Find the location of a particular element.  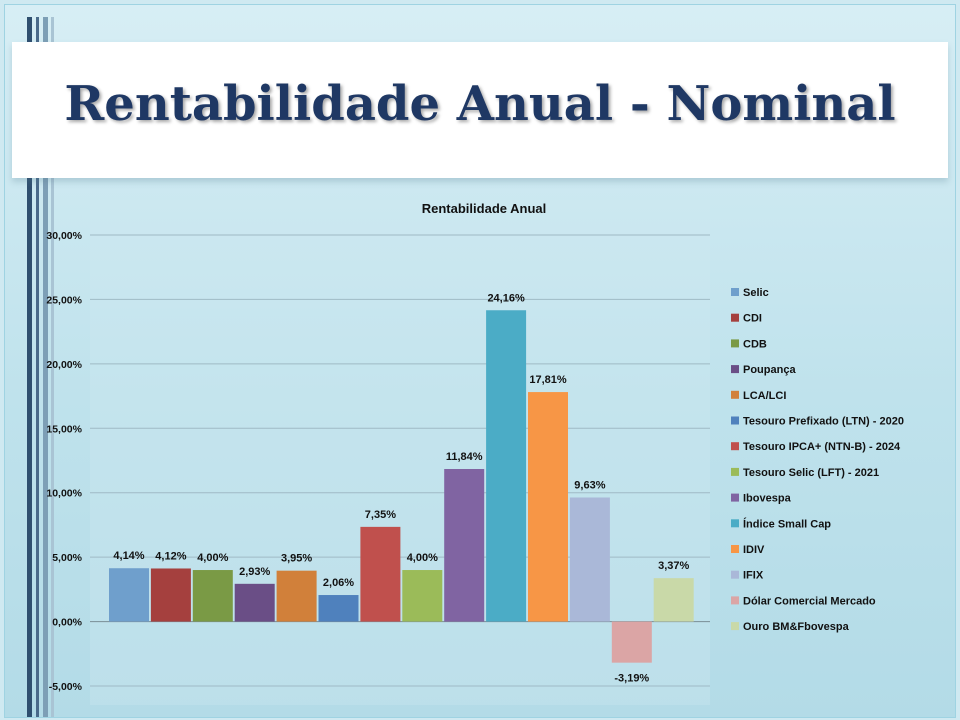

legend-label: Tesouro IPCA+ (NTN-B) - 2024 is located at coordinates (822, 447).